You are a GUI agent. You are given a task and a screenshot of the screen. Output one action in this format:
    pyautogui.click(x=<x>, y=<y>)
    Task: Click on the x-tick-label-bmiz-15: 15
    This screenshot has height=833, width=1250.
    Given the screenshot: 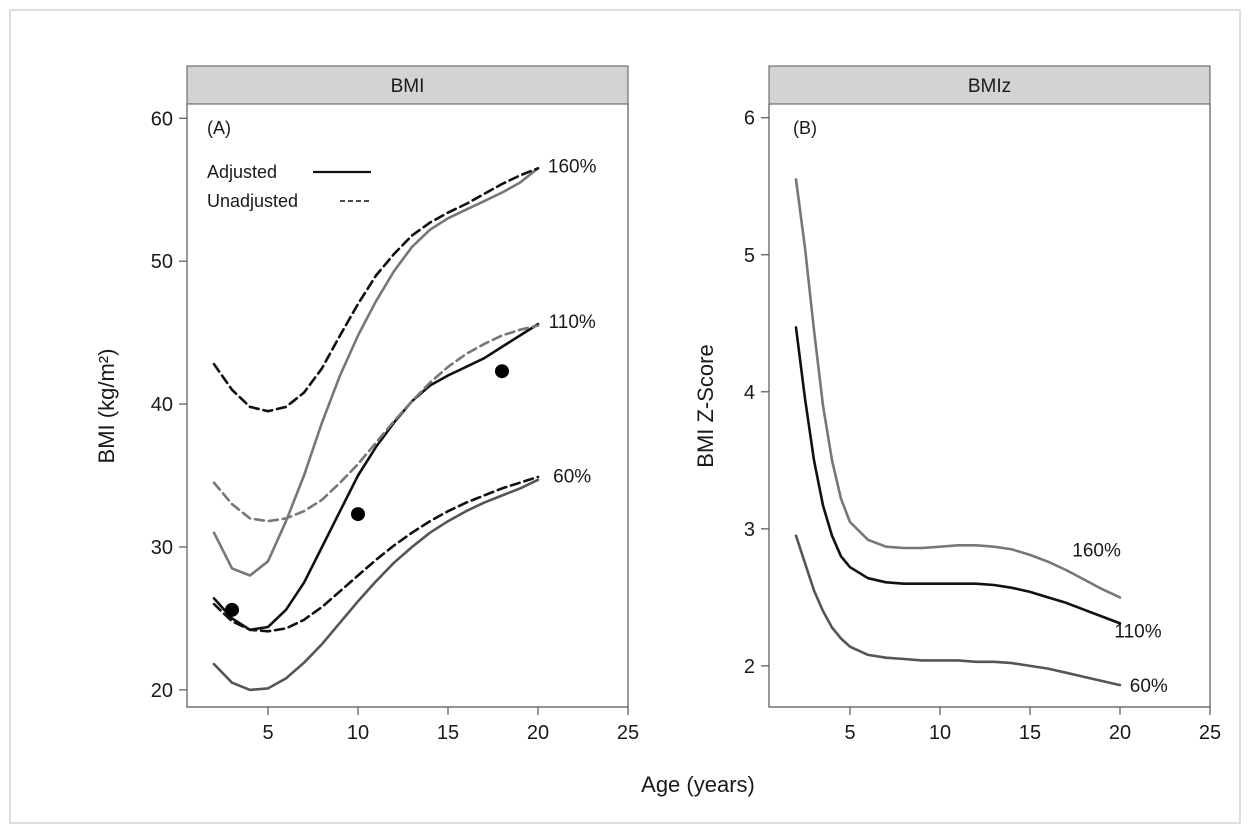 What is the action you would take?
    pyautogui.click(x=1030, y=733)
    